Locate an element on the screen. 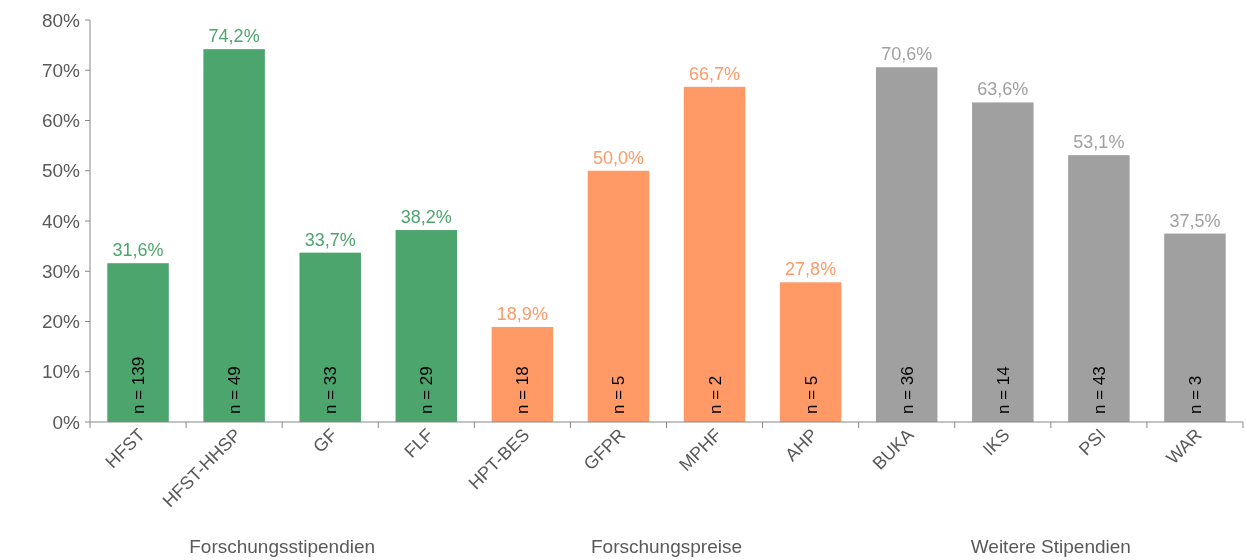 The image size is (1246, 560). y-tick-label: 80% is located at coordinates (61, 20).